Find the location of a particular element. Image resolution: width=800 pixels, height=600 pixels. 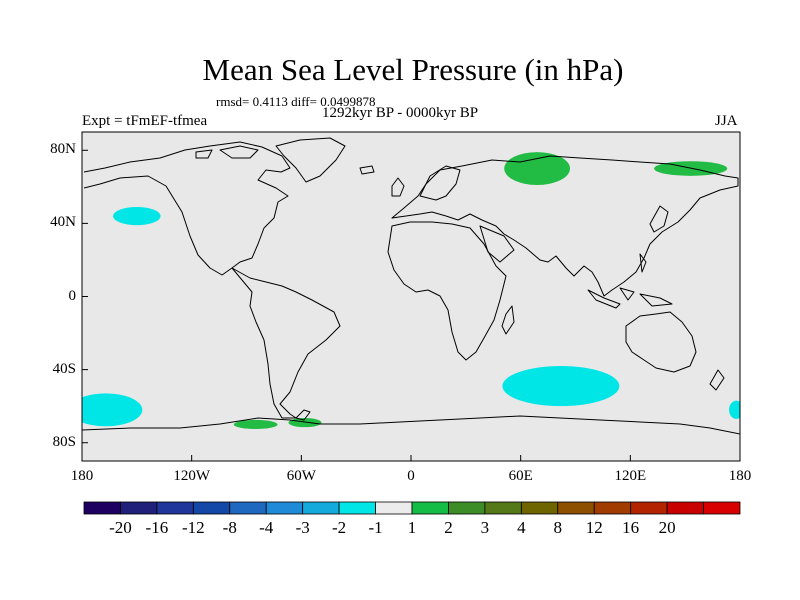

coast-scandinavia is located at coordinates (440, 183).